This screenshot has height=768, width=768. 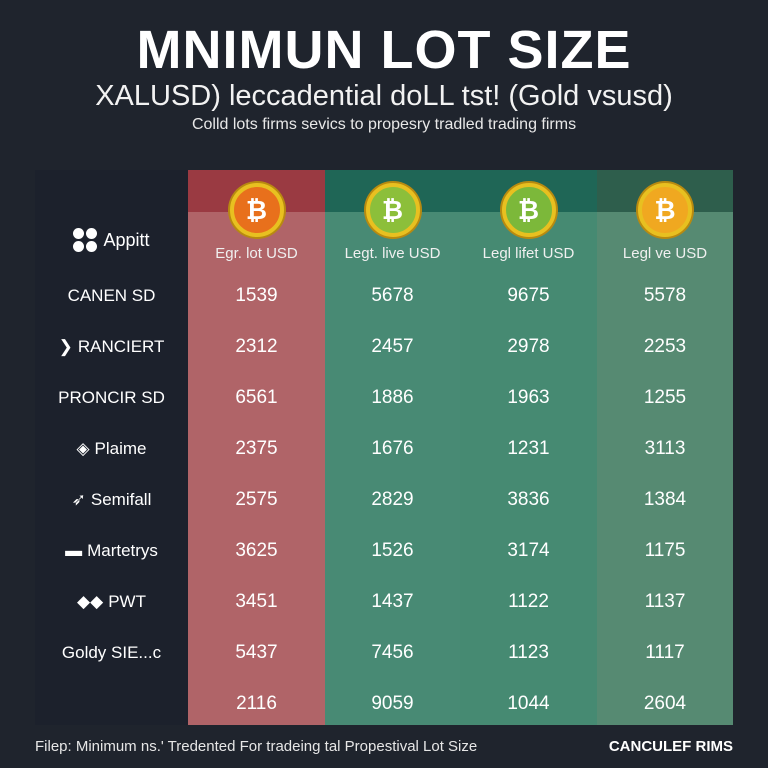 I want to click on bitcoin-orange-icon: ₿, so click(x=256, y=210).